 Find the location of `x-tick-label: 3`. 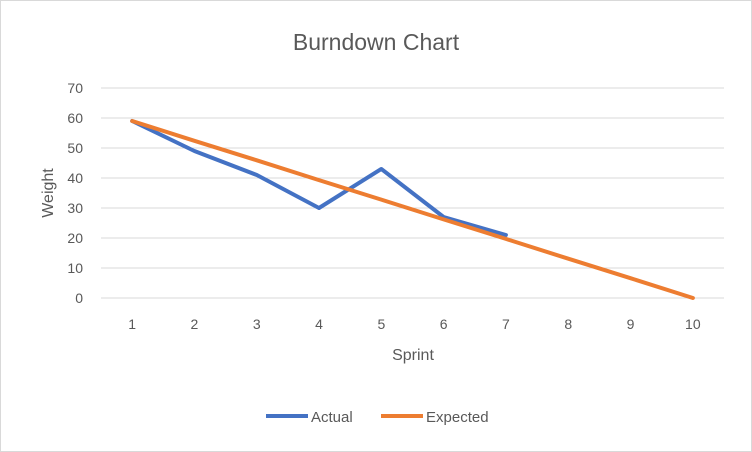

x-tick-label: 3 is located at coordinates (257, 324).